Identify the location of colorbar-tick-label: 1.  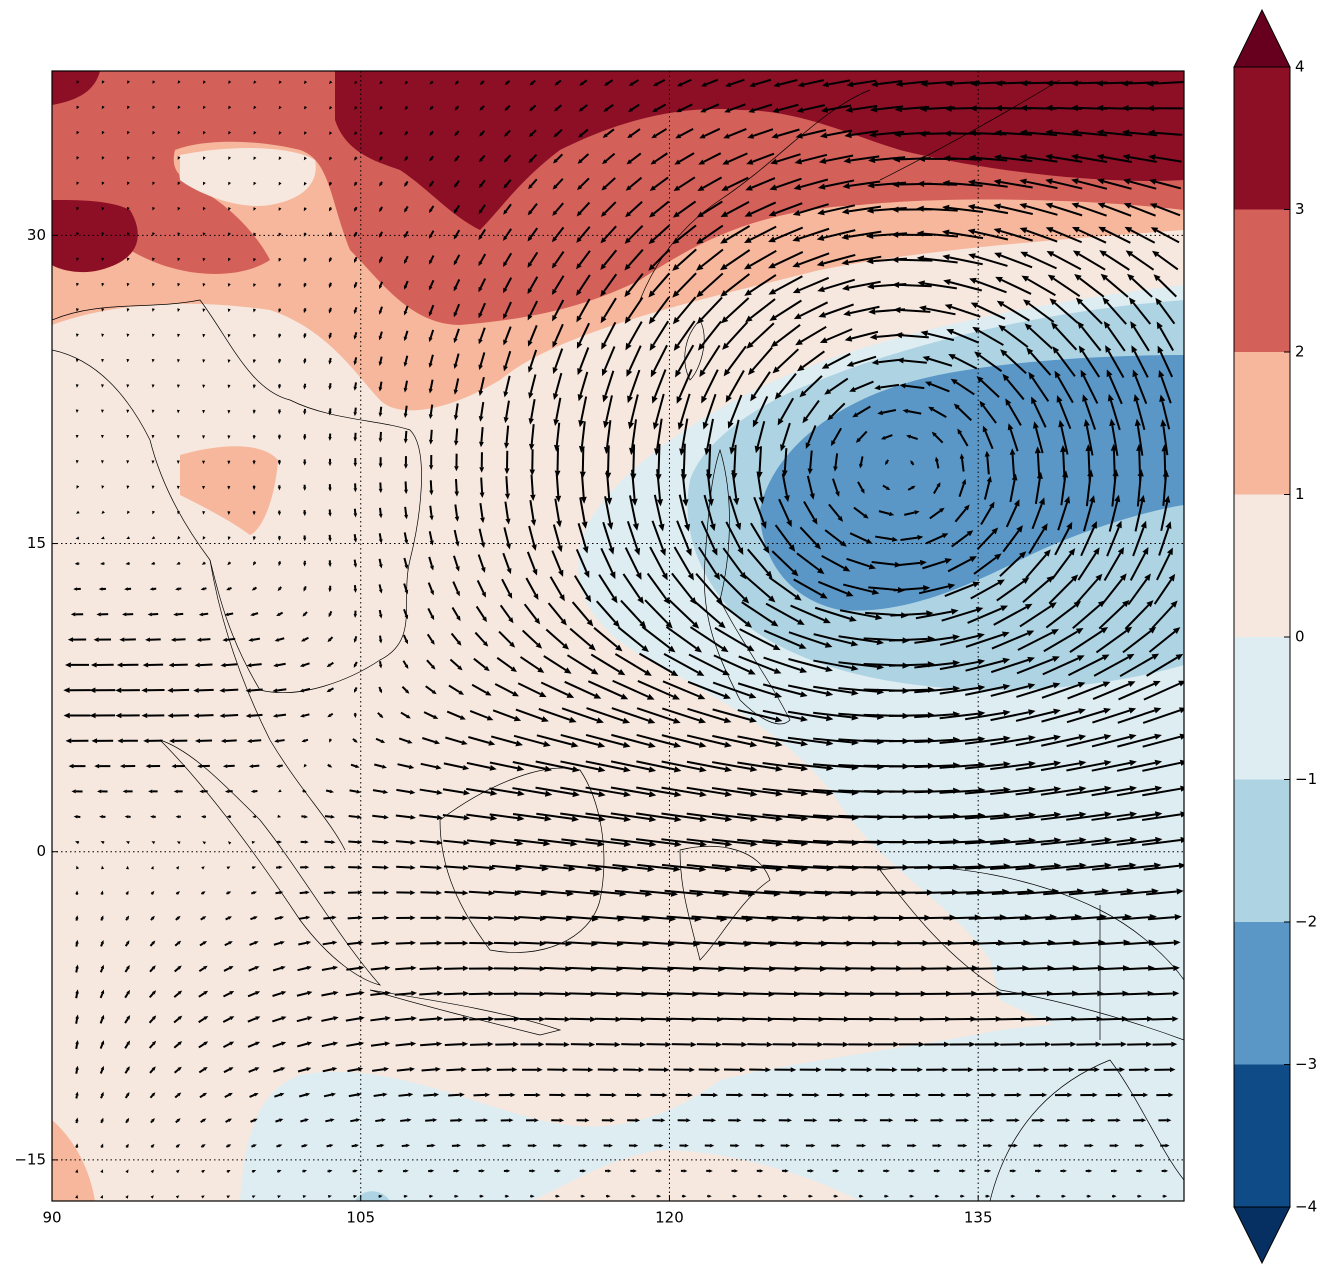
(1300, 494).